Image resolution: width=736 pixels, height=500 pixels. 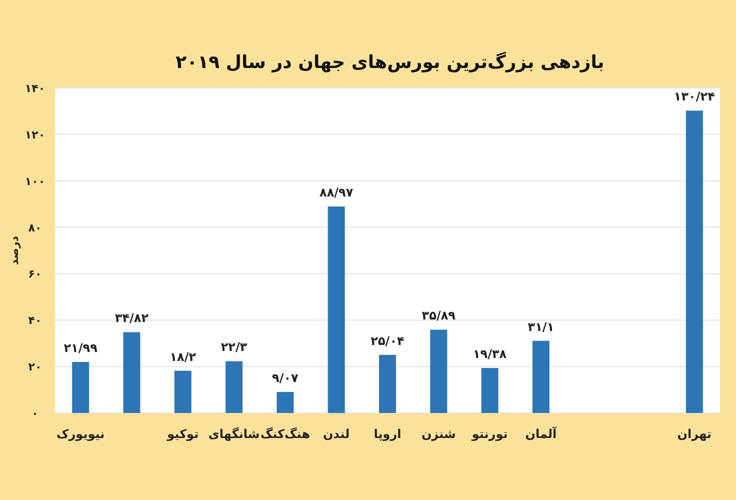 I want to click on data-label: ۱۸/۲, so click(x=183, y=357).